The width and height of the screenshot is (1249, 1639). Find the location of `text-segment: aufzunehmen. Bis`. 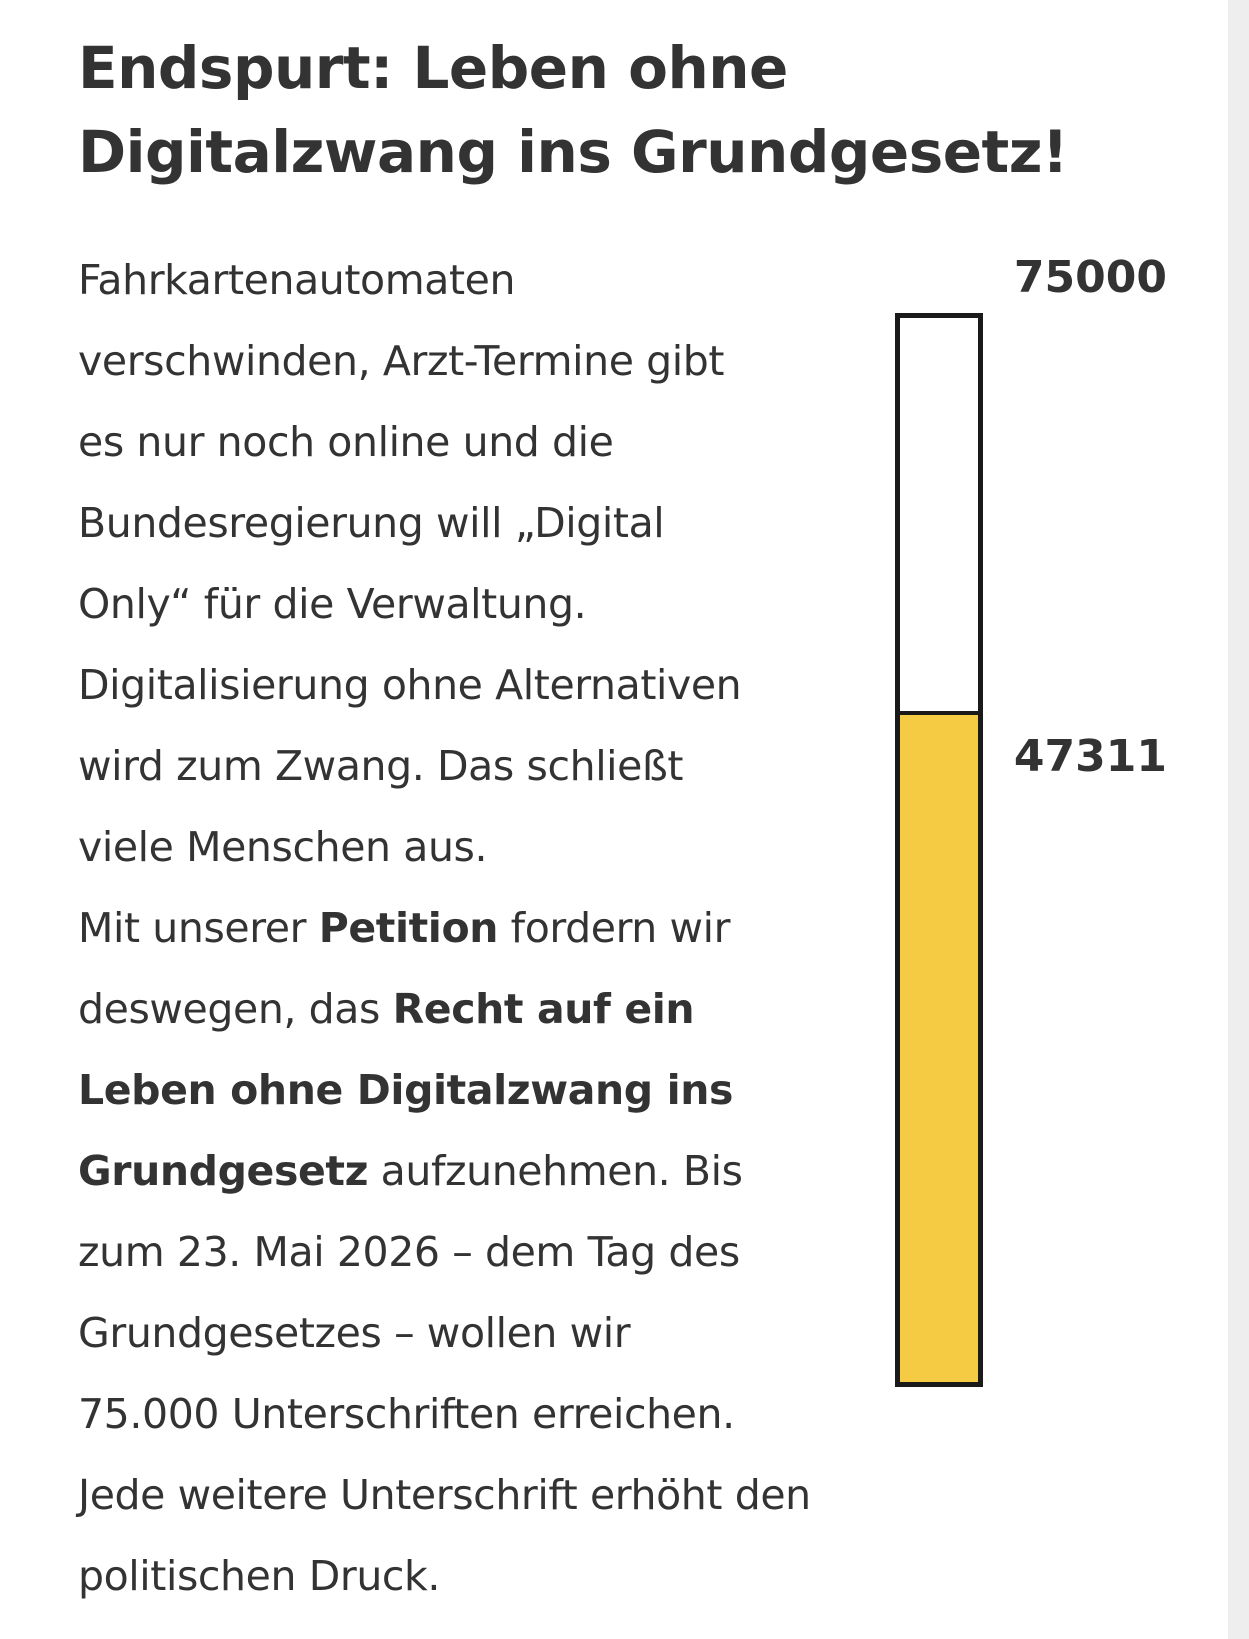

text-segment: aufzunehmen. Bis is located at coordinates (555, 1171).